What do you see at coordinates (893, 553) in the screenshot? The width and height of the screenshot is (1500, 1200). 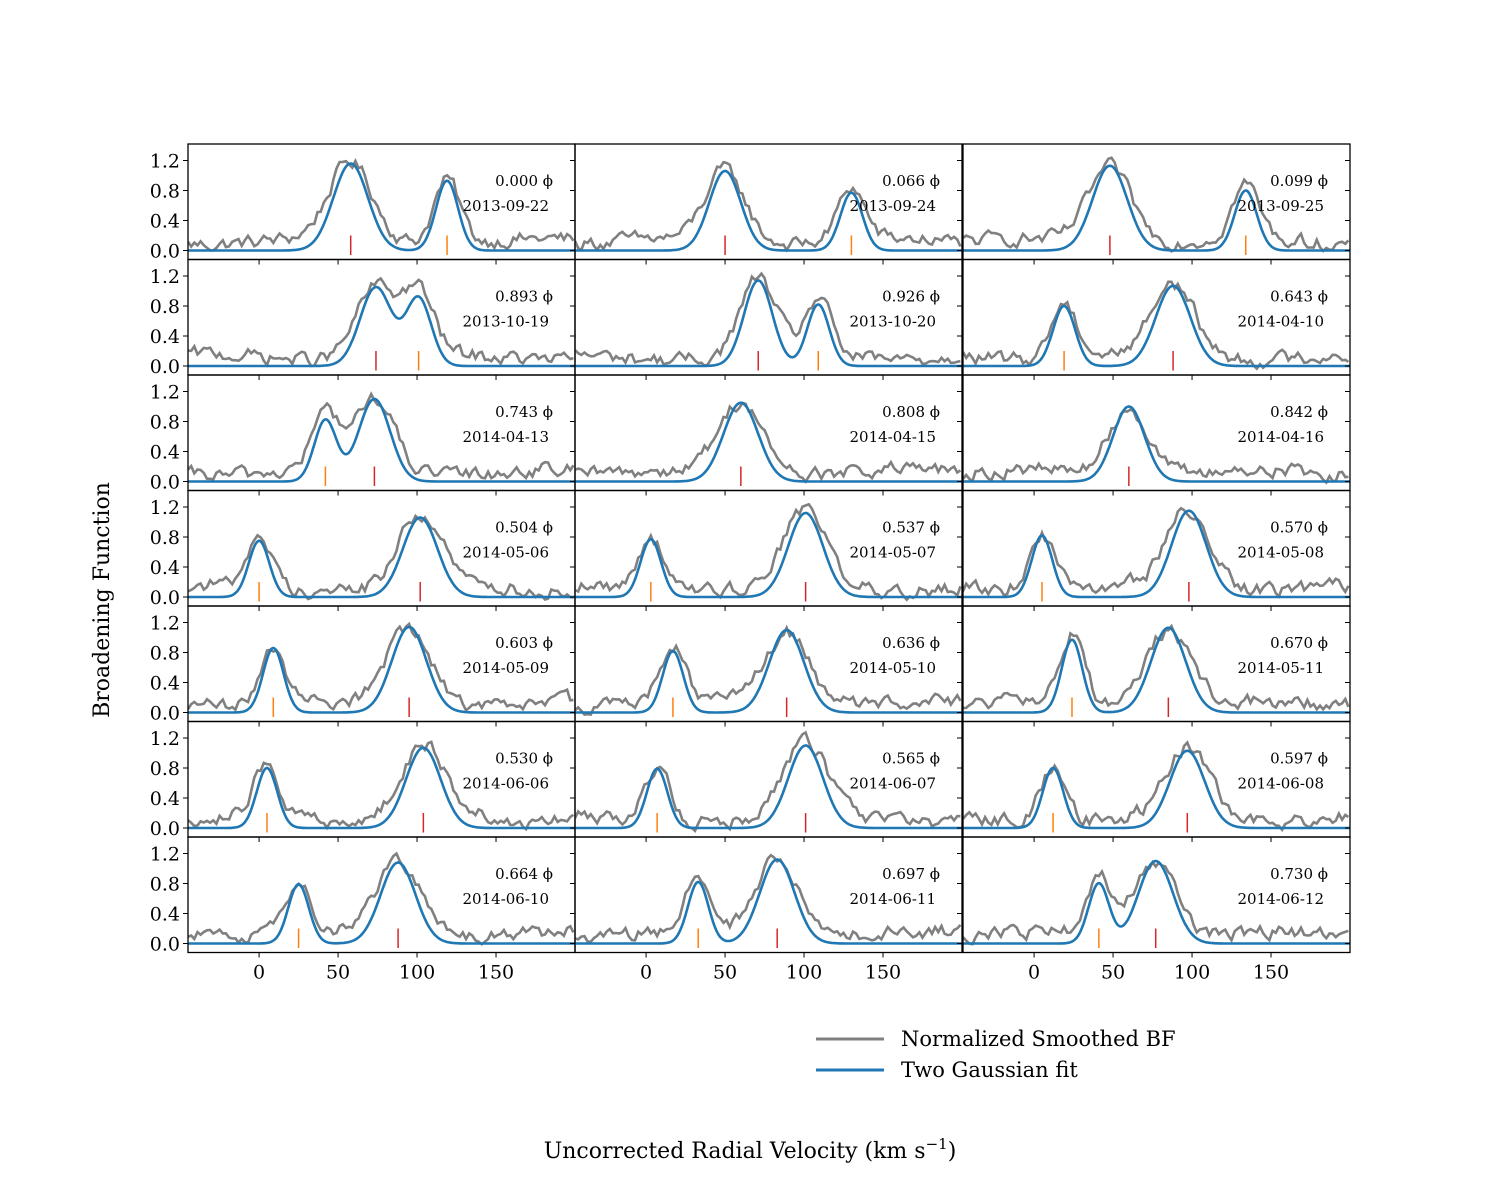 I see `date-annotation: 2014-05-07` at bounding box center [893, 553].